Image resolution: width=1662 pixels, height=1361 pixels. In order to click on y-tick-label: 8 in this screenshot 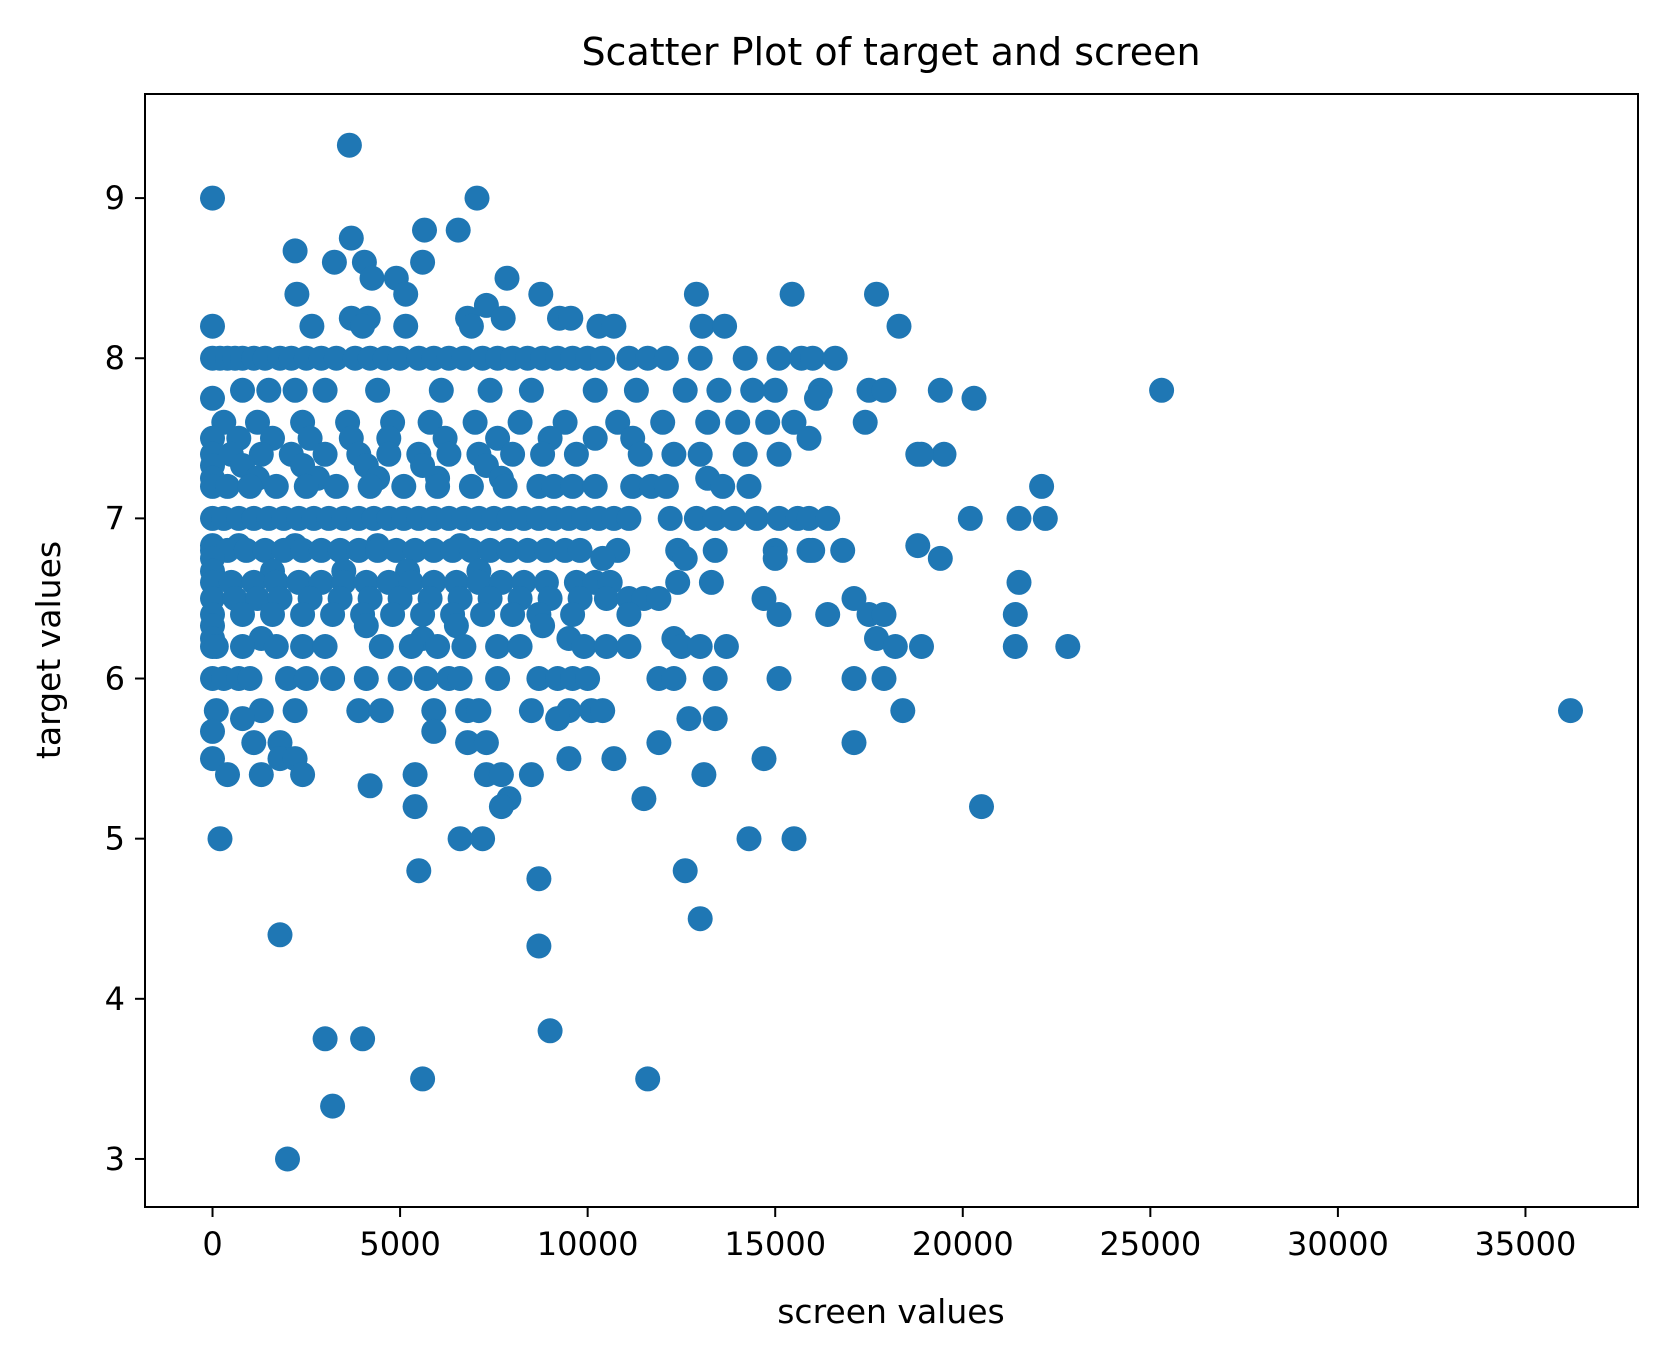, I will do `click(115, 358)`.